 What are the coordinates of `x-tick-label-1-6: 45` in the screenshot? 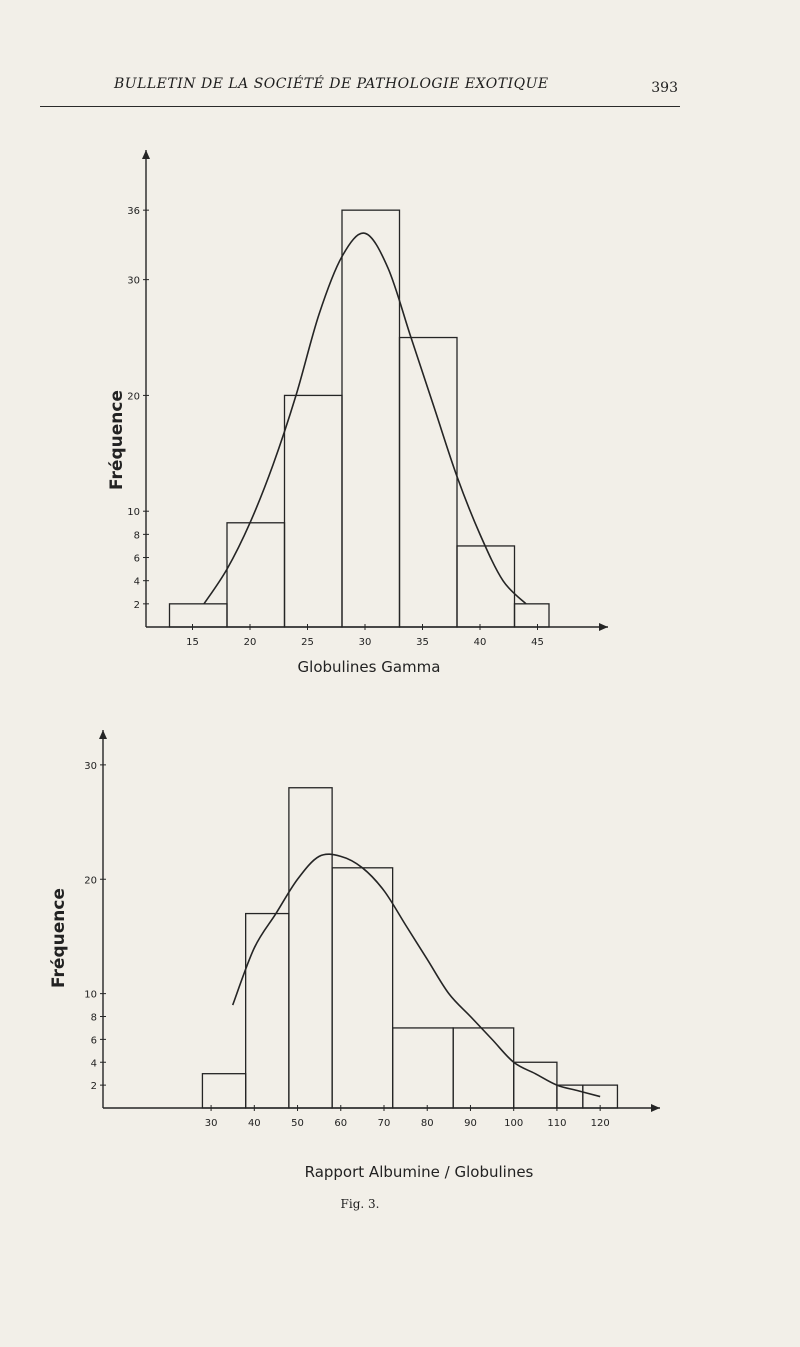 It's located at (537, 642).